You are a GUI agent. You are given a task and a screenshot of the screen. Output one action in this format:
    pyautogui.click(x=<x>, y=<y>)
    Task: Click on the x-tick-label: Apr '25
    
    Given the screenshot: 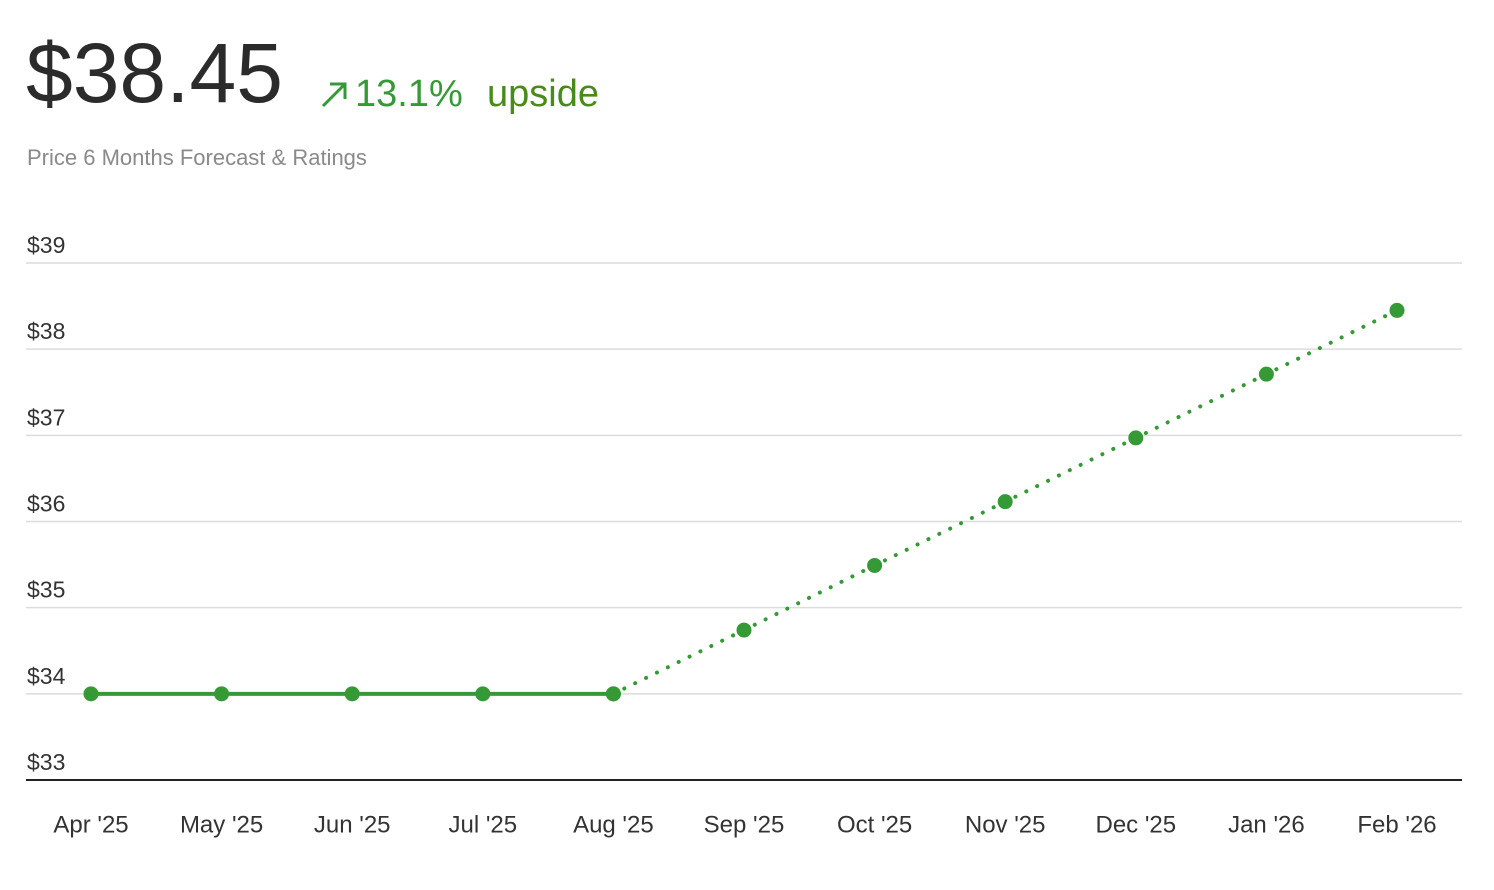 What is the action you would take?
    pyautogui.click(x=90, y=824)
    